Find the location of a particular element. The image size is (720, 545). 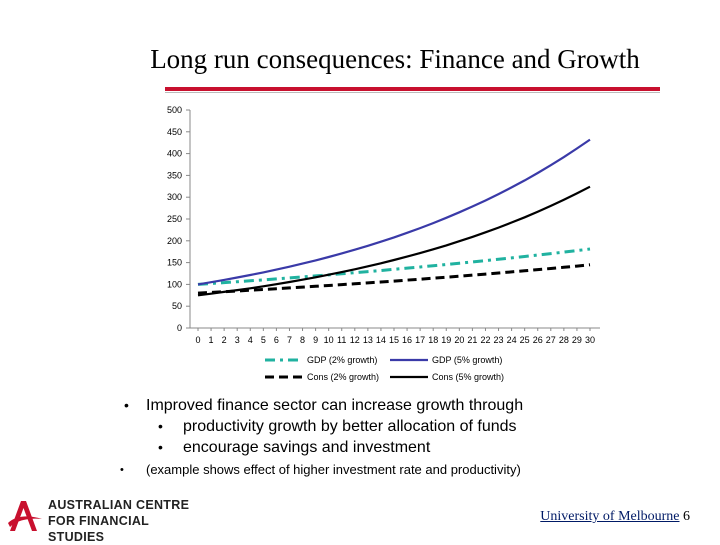

x-tick-label: 2 is located at coordinates (224, 340).